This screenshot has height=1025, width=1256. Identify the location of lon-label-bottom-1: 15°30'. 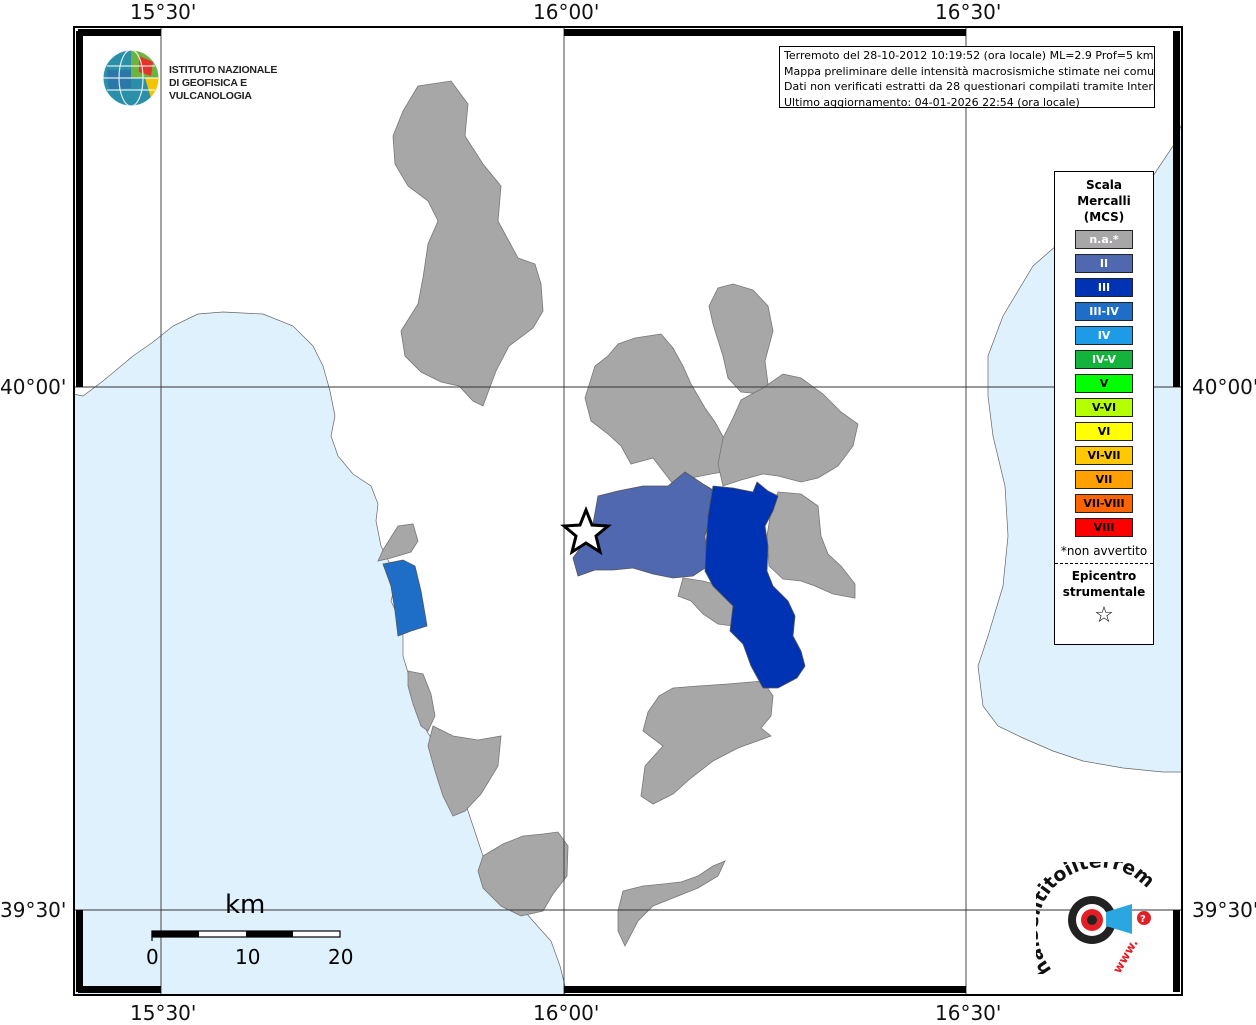
(163, 1013).